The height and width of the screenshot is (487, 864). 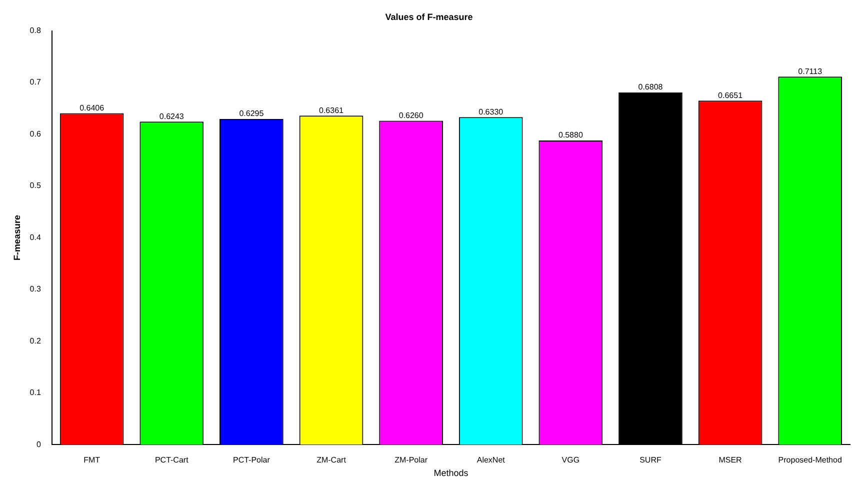 I want to click on data-label: 0.6260, so click(x=411, y=115).